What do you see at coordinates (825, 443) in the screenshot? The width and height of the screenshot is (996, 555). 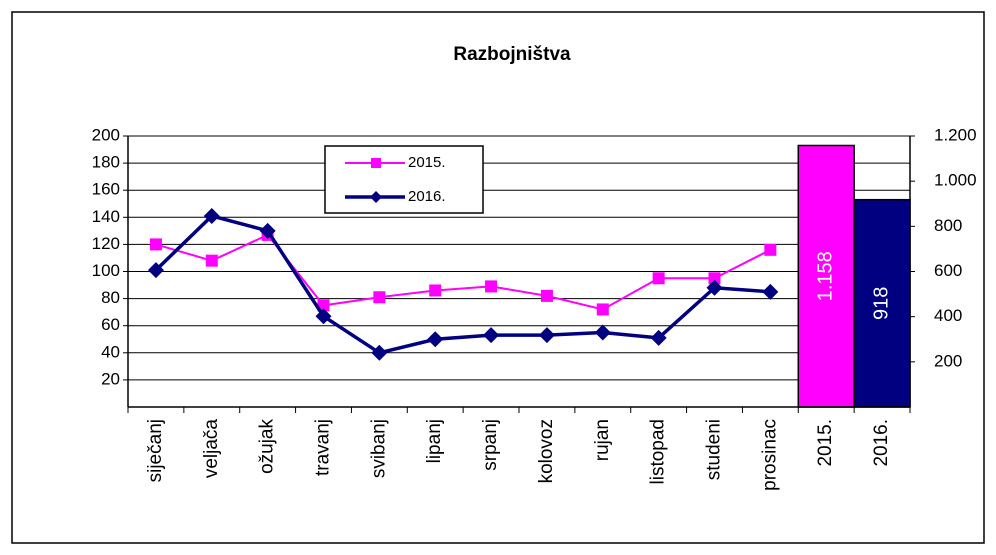 I see `x-tick-label: 2015.` at bounding box center [825, 443].